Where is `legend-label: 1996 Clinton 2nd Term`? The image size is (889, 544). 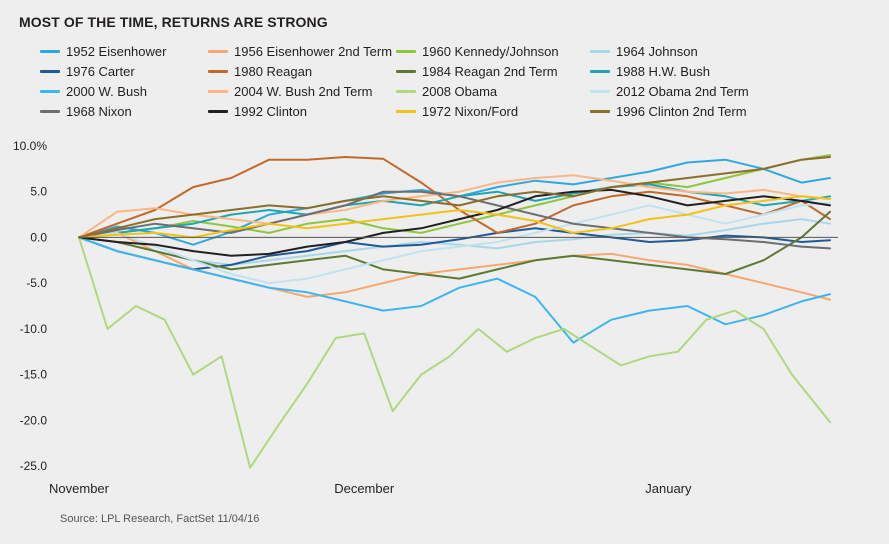 legend-label: 1996 Clinton 2nd Term is located at coordinates (681, 111).